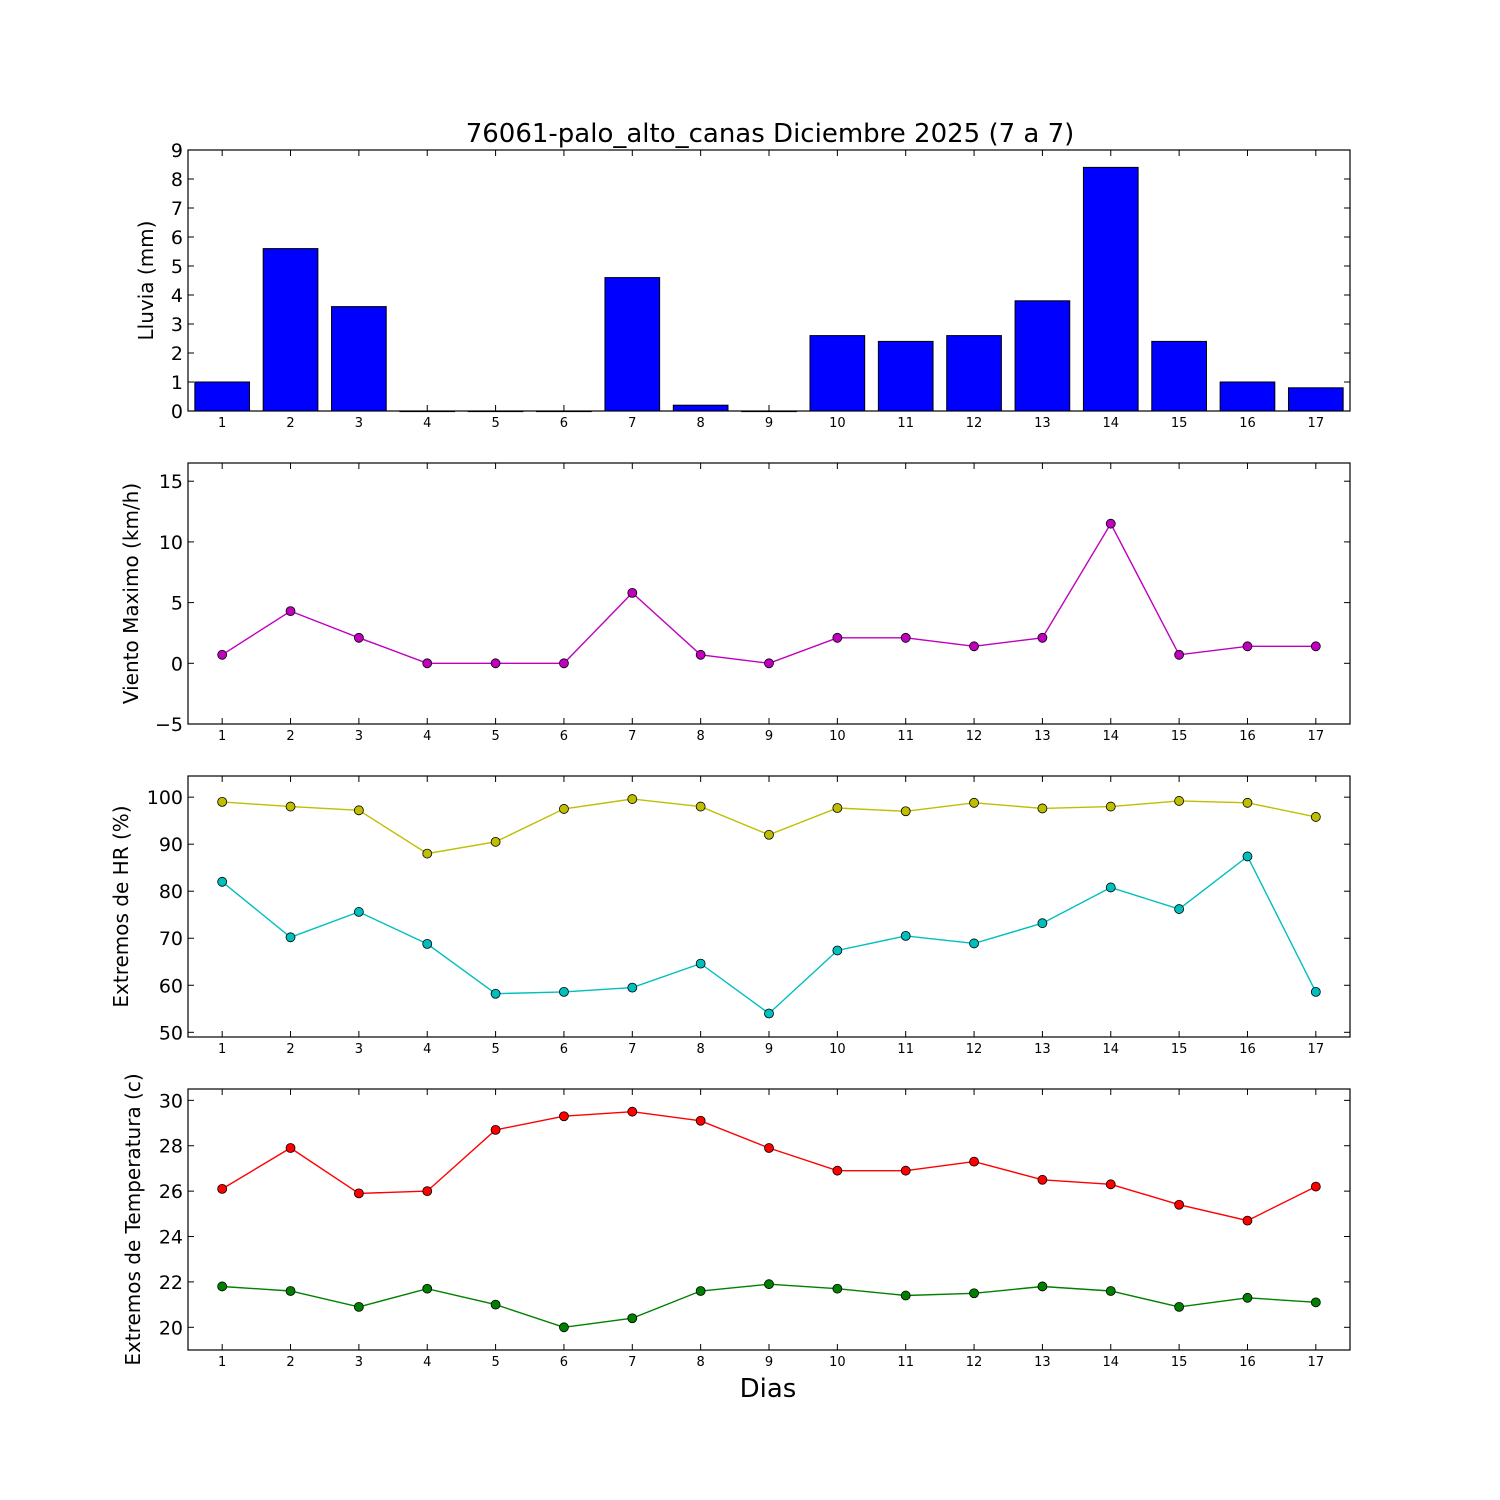 Image resolution: width=1500 pixels, height=1500 pixels. Describe the element at coordinates (171, 1328) in the screenshot. I see `temperature-ytick-label: 20` at that location.